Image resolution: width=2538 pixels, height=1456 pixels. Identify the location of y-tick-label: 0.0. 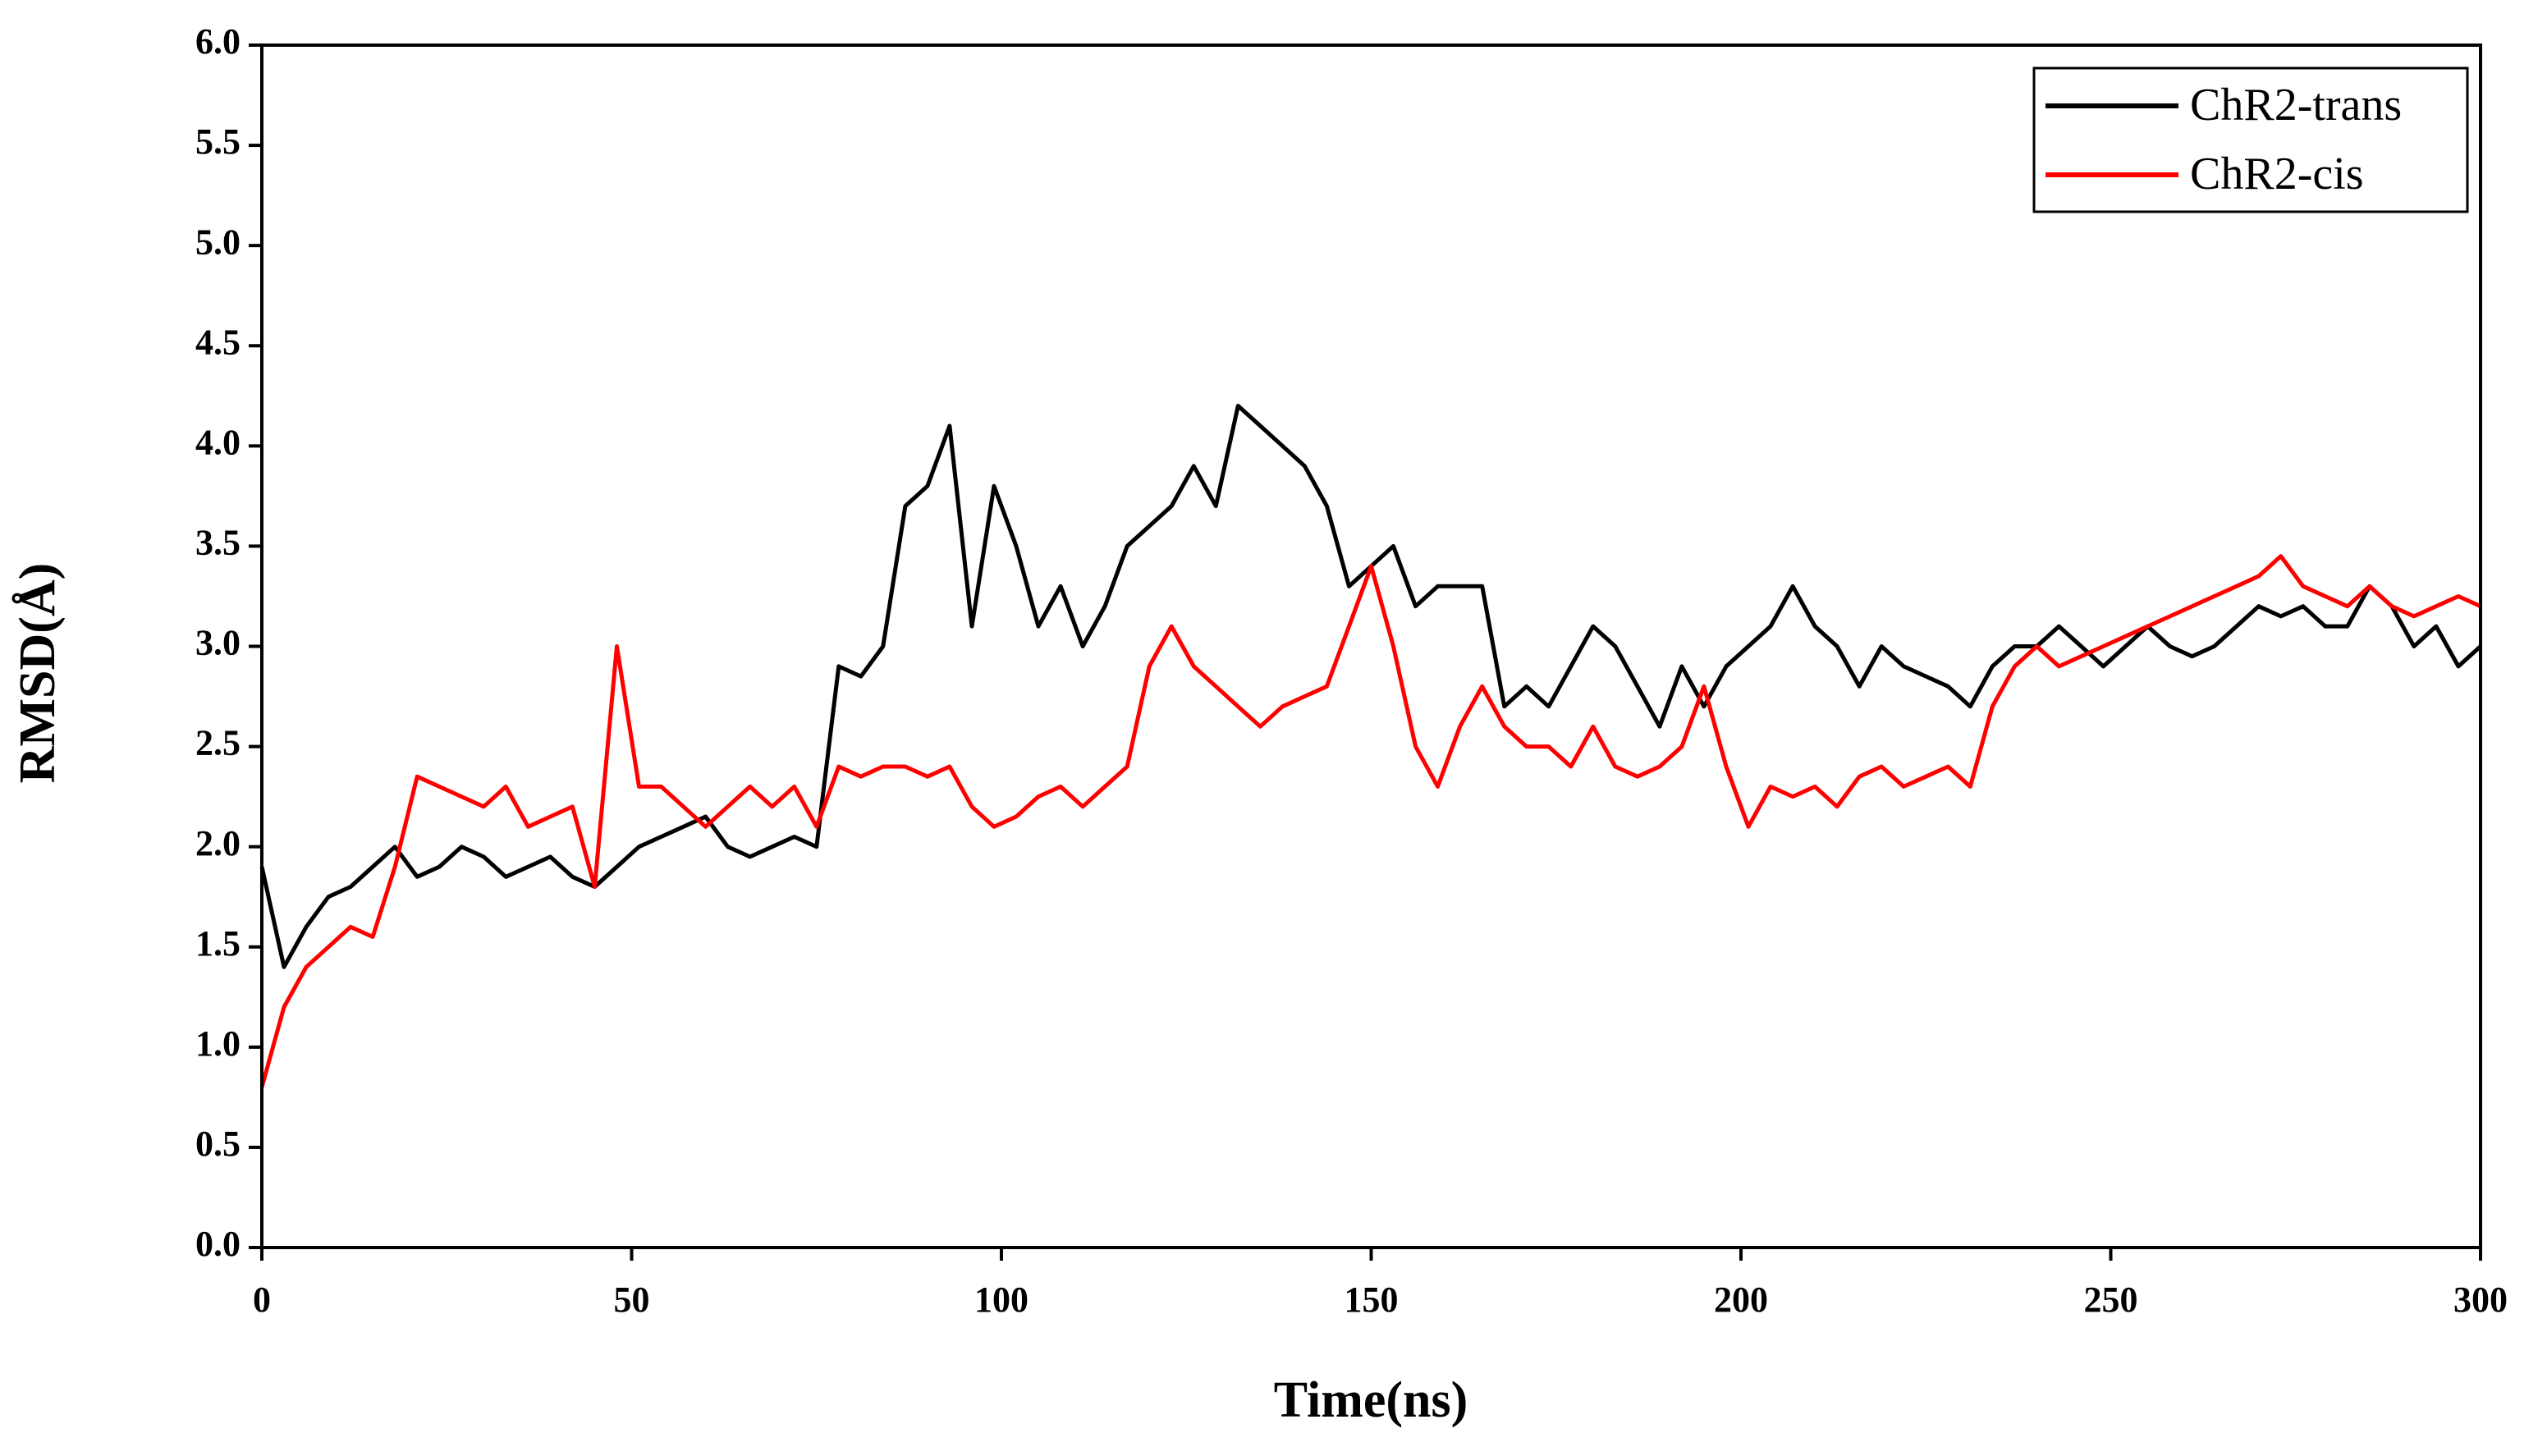
(218, 1244).